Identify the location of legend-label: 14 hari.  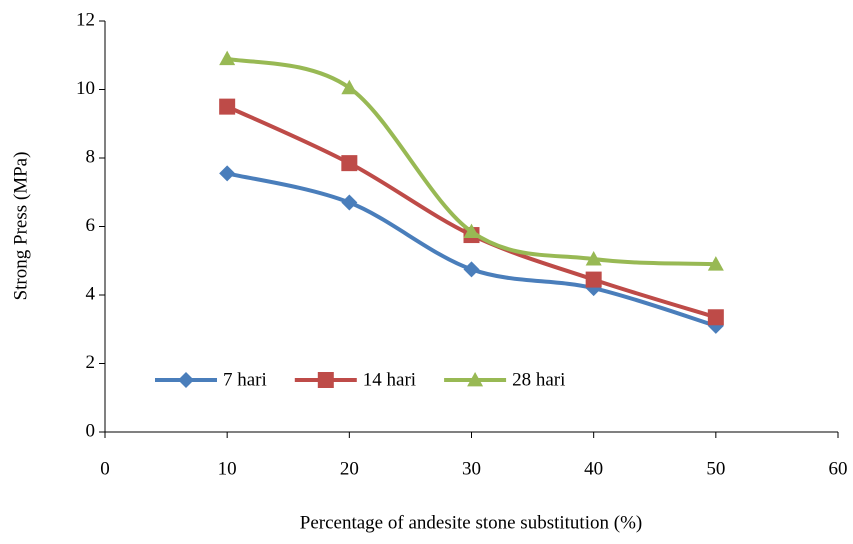
(389, 379).